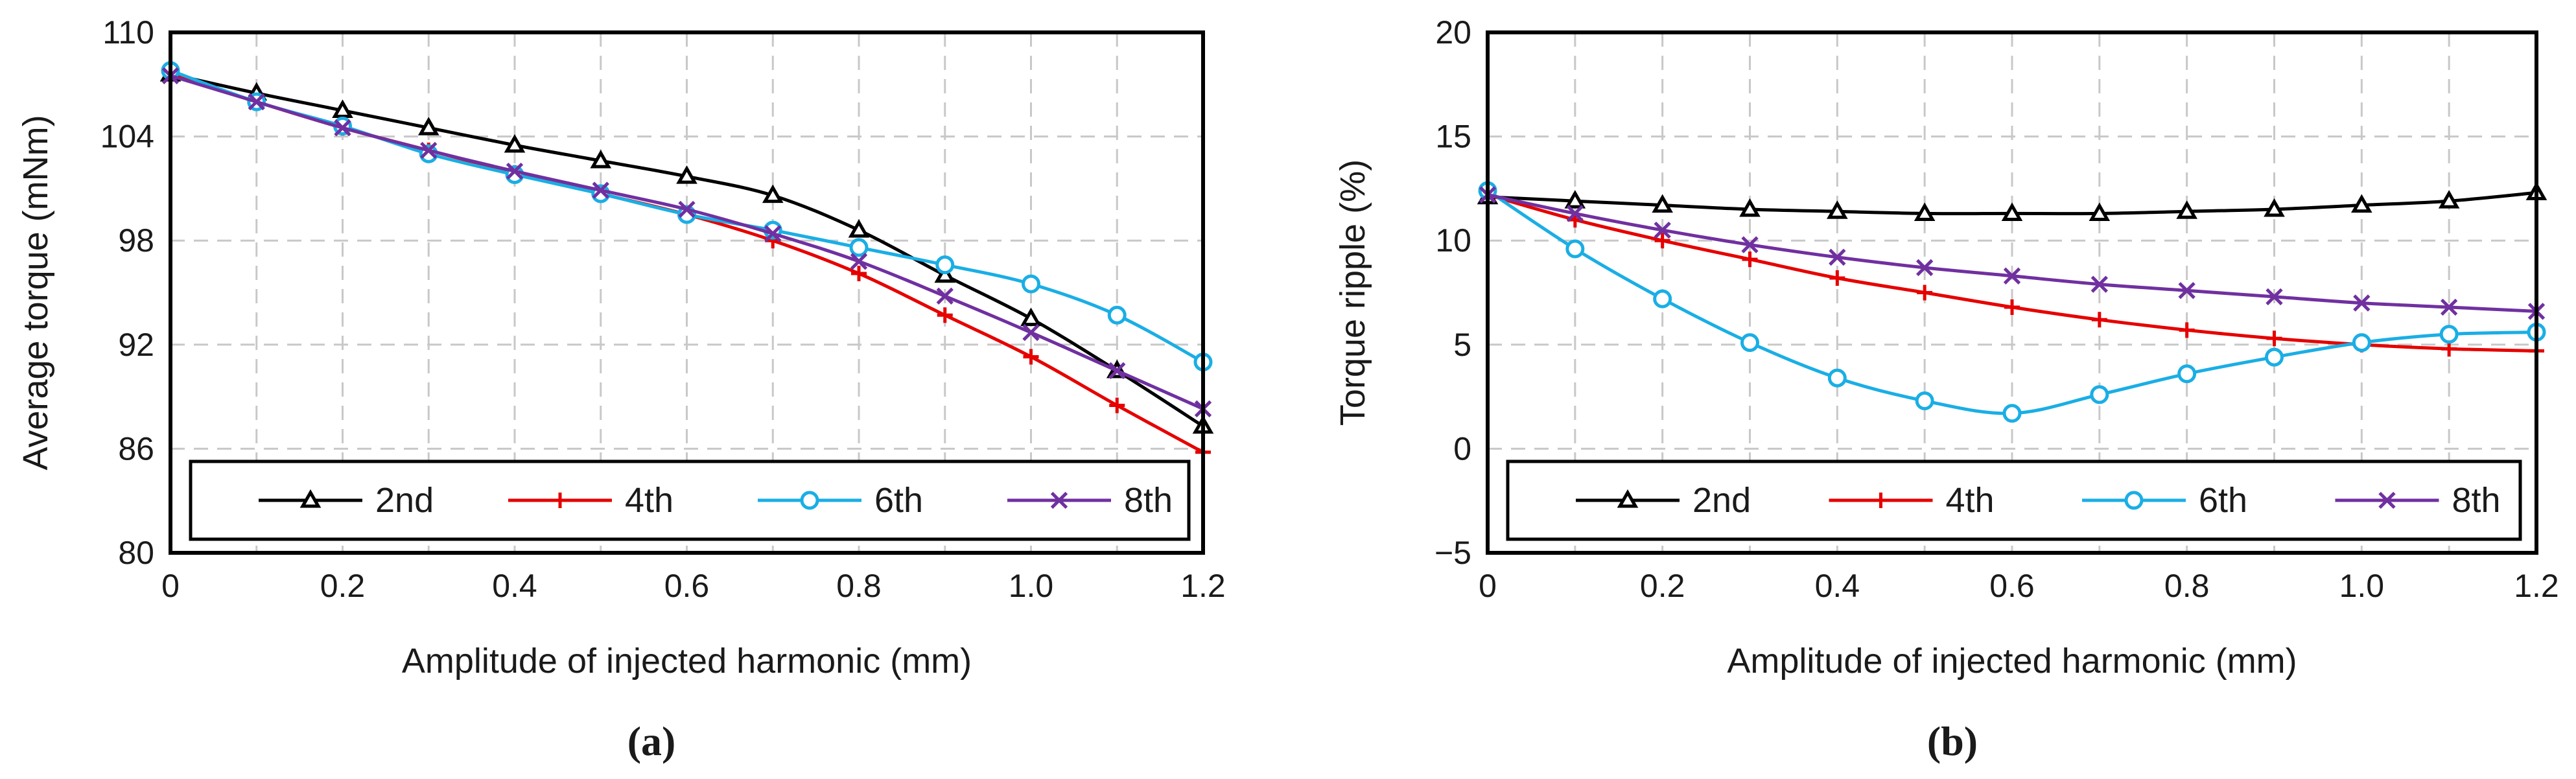 This screenshot has width=2576, height=779. What do you see at coordinates (35, 292) in the screenshot?
I see `y-axis-label: Average torque (mNm)` at bounding box center [35, 292].